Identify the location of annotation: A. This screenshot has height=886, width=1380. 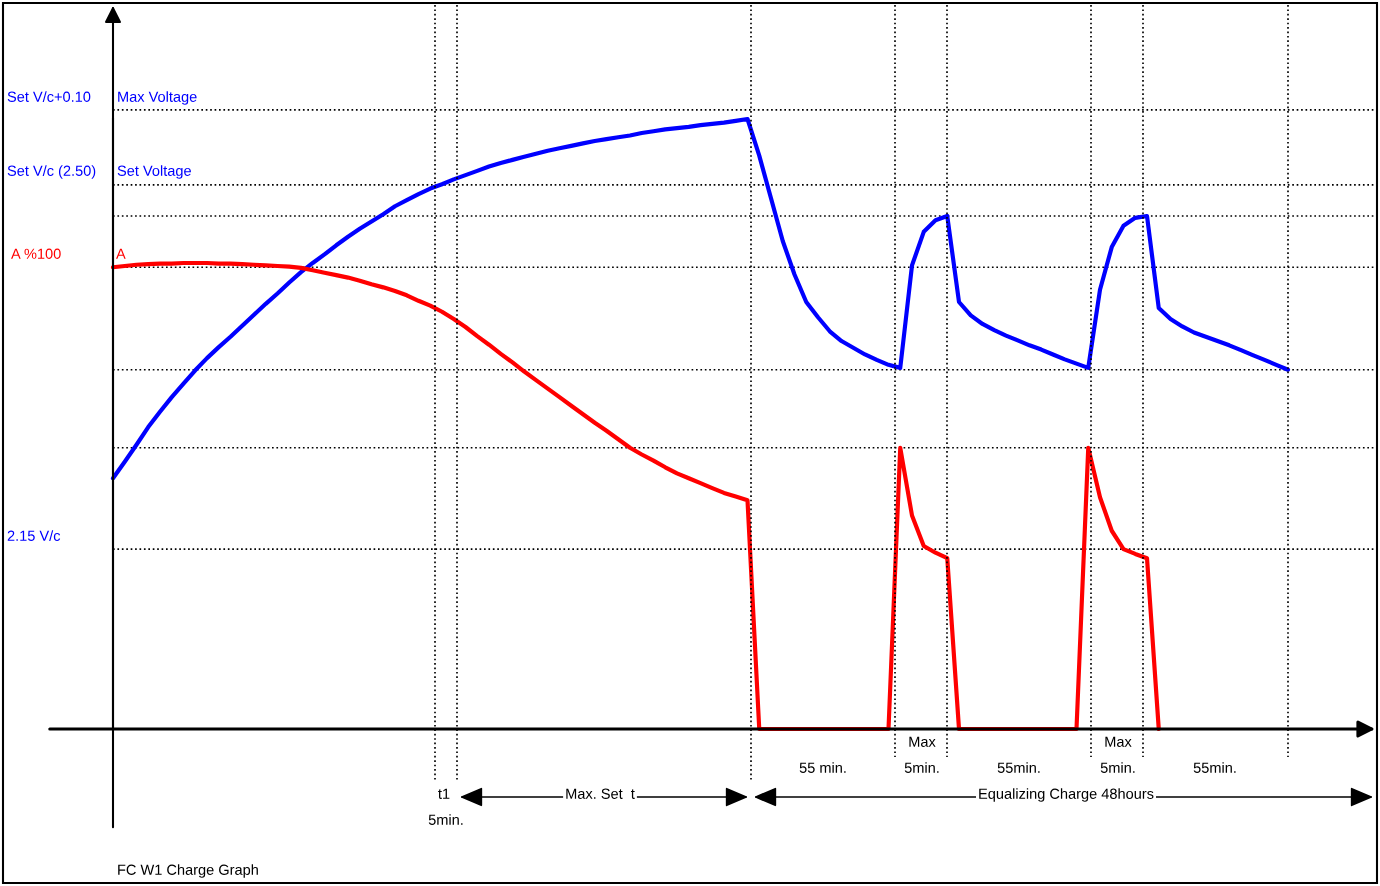
(121, 253).